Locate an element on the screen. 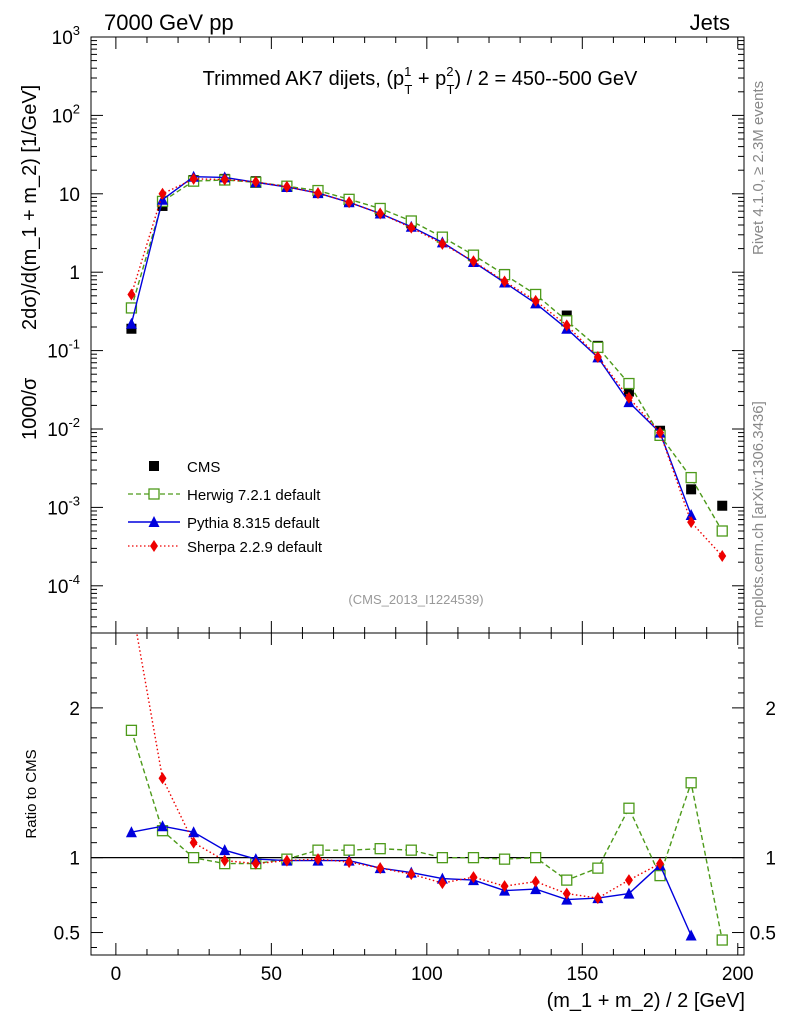 Image resolution: width=786 pixels, height=1024 pixels. header-left: 7000 GeV pp is located at coordinates (169, 22).